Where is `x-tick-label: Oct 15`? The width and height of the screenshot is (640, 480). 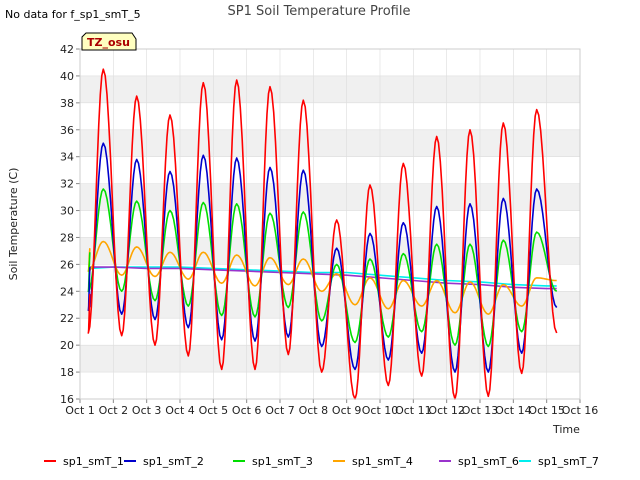 x-tick-label: Oct 15 is located at coordinates (546, 410).